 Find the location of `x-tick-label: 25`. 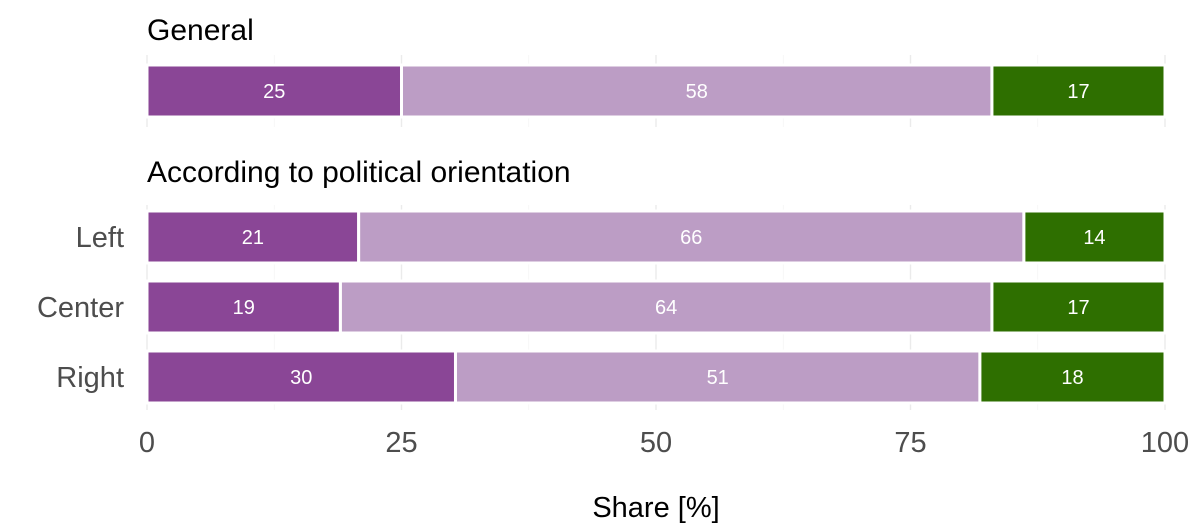

x-tick-label: 25 is located at coordinates (401, 443).